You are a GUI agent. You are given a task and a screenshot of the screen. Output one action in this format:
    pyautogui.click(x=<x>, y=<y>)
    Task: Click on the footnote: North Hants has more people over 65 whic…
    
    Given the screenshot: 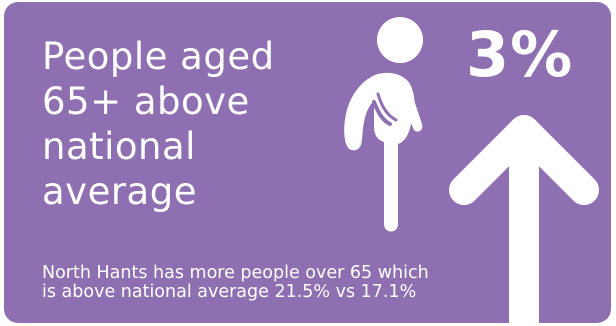 What is the action you would take?
    pyautogui.click(x=277, y=283)
    